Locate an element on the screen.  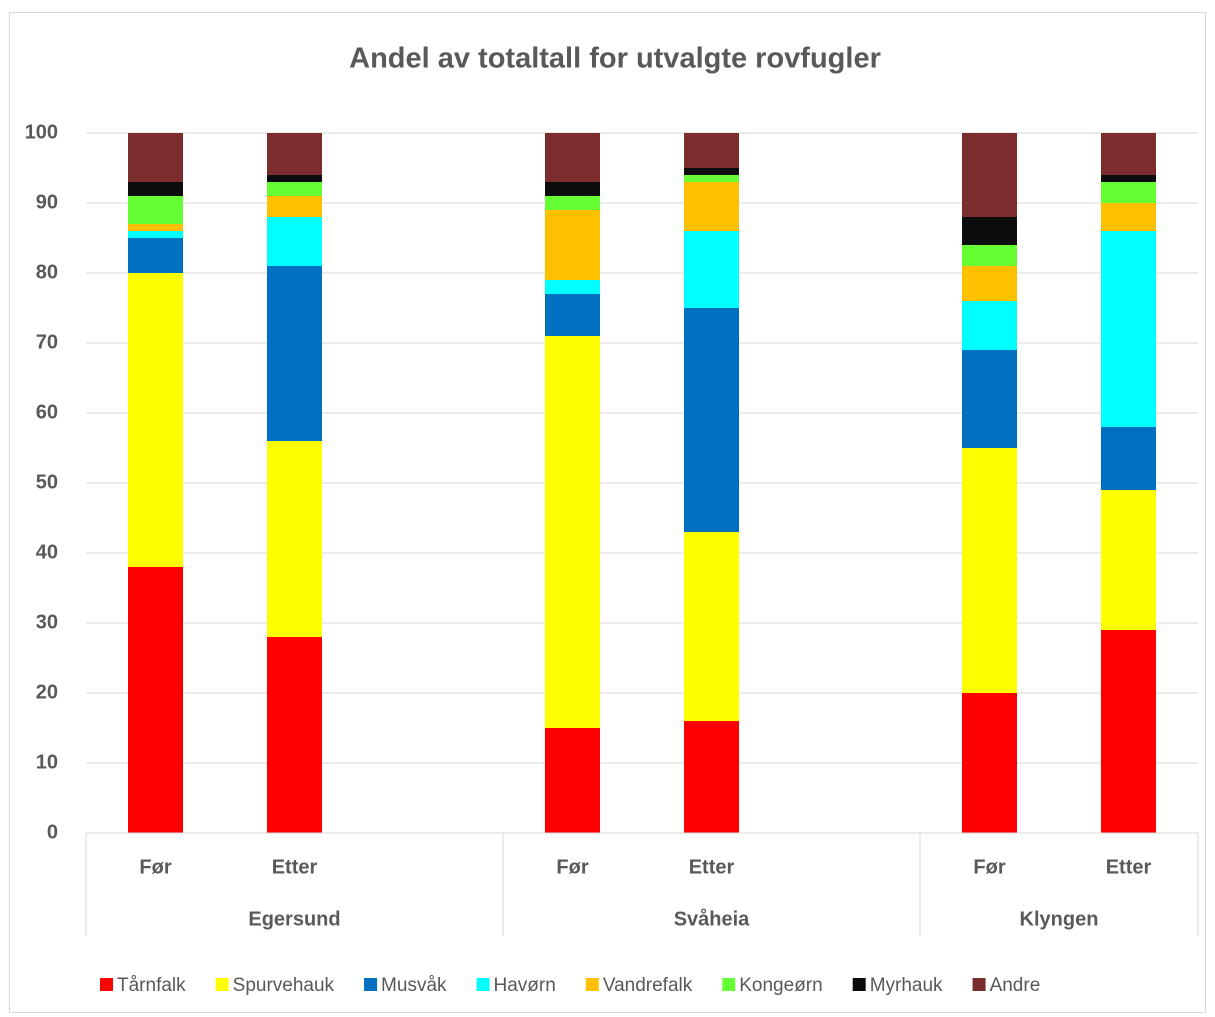
y-tick-label: 0 is located at coordinates (52, 832).